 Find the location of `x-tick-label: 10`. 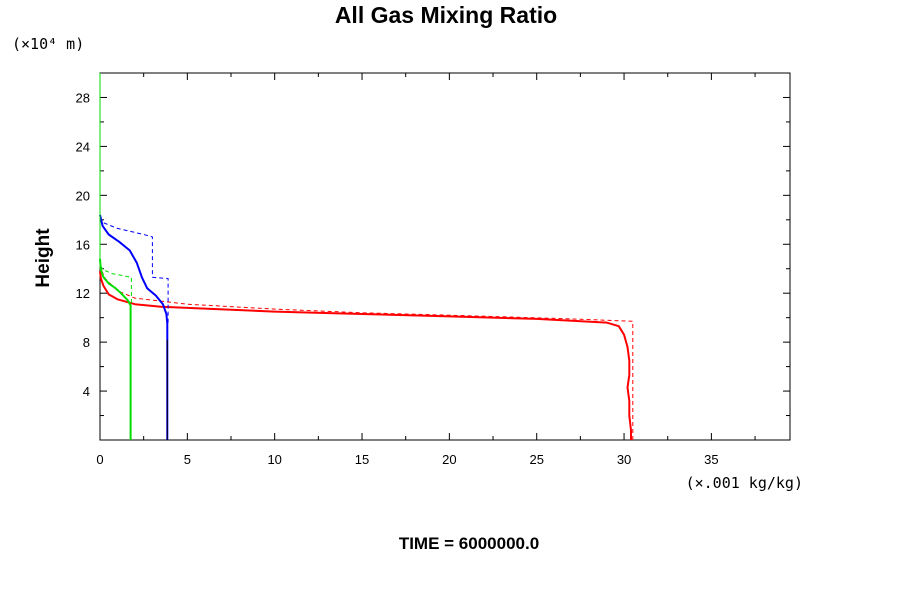

x-tick-label: 10 is located at coordinates (274, 459).